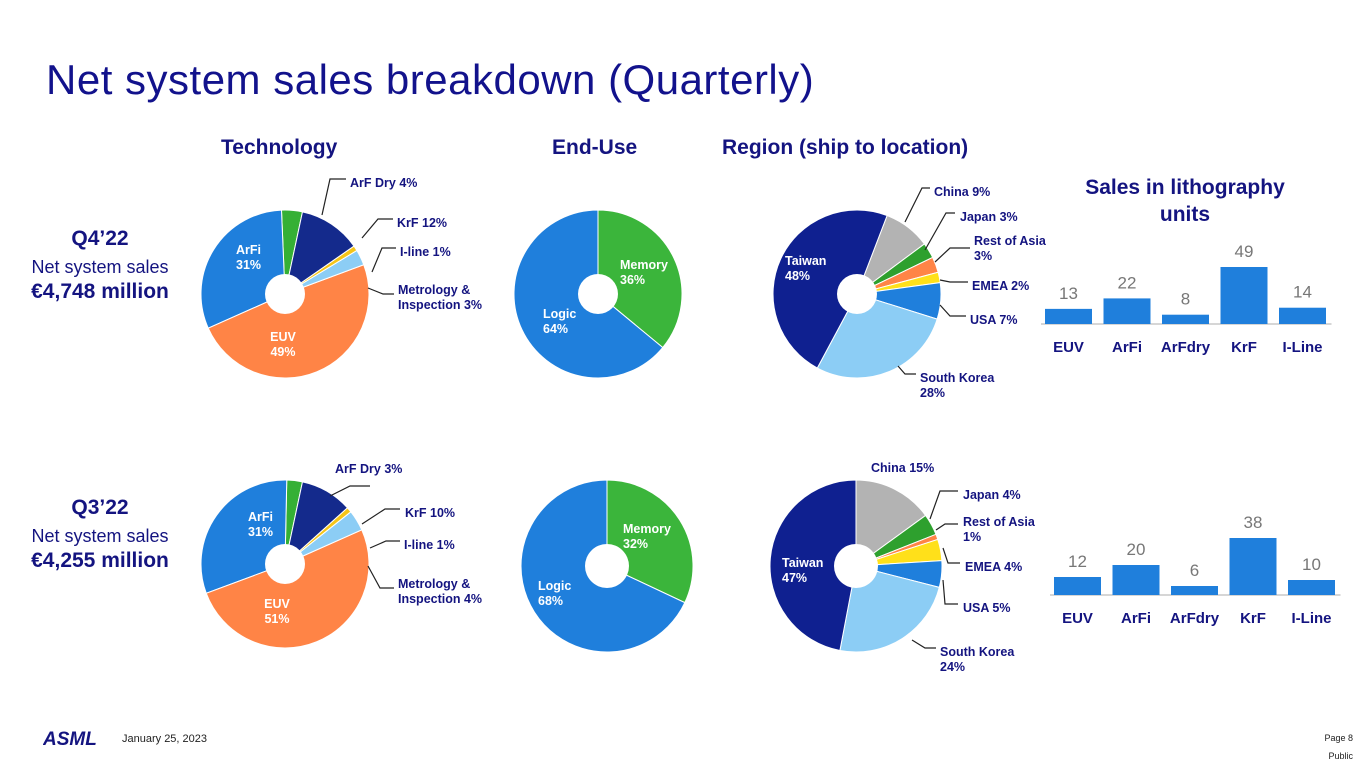 The width and height of the screenshot is (1365, 768). Describe the element at coordinates (383, 260) in the screenshot. I see `tech-q4-leader-iline` at that location.